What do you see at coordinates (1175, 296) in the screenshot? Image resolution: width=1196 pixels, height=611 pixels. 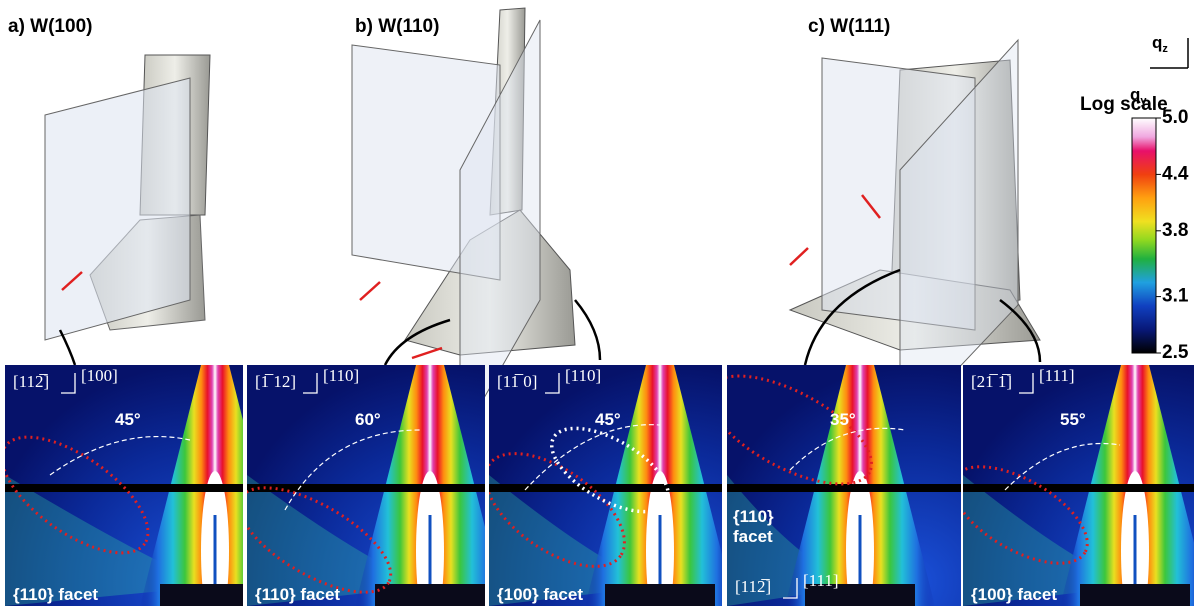 I see `colorbar-tick-label: 3.1` at bounding box center [1175, 296].